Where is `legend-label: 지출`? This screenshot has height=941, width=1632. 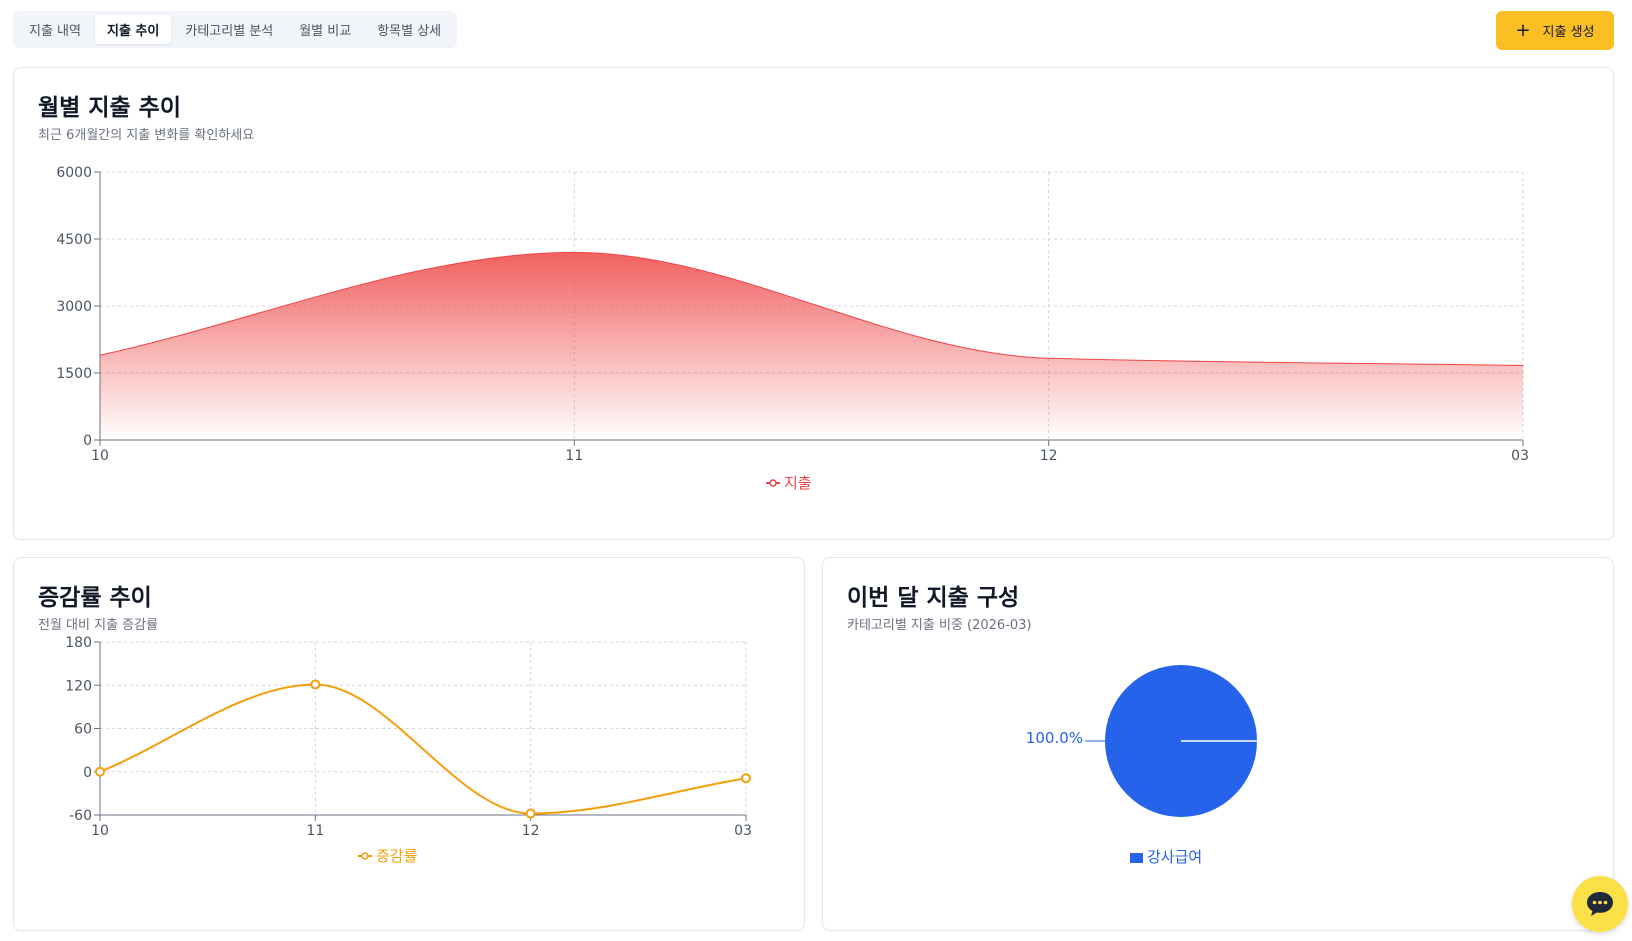
legend-label: 지출 is located at coordinates (798, 483).